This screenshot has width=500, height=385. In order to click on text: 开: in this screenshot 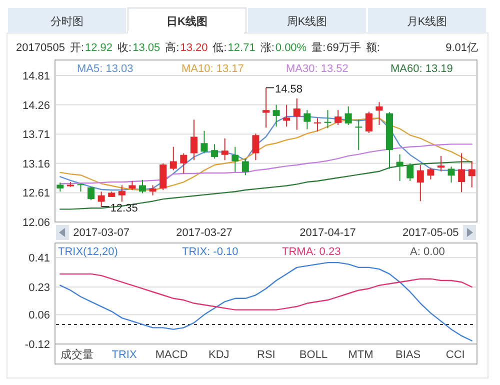, I will do `click(77, 48)`.